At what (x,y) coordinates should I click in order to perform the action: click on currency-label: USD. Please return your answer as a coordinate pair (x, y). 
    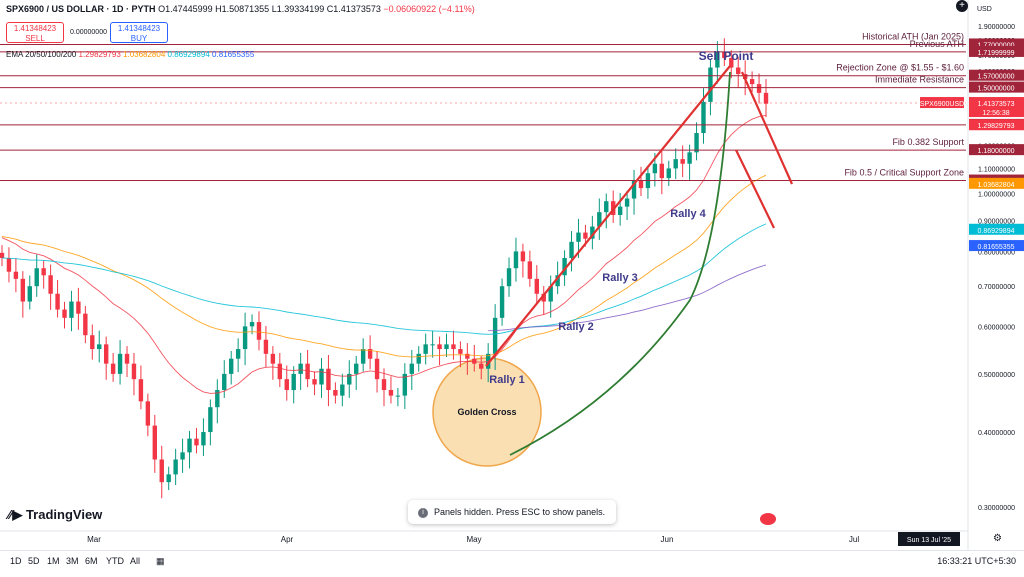
    Looking at the image, I should click on (984, 9).